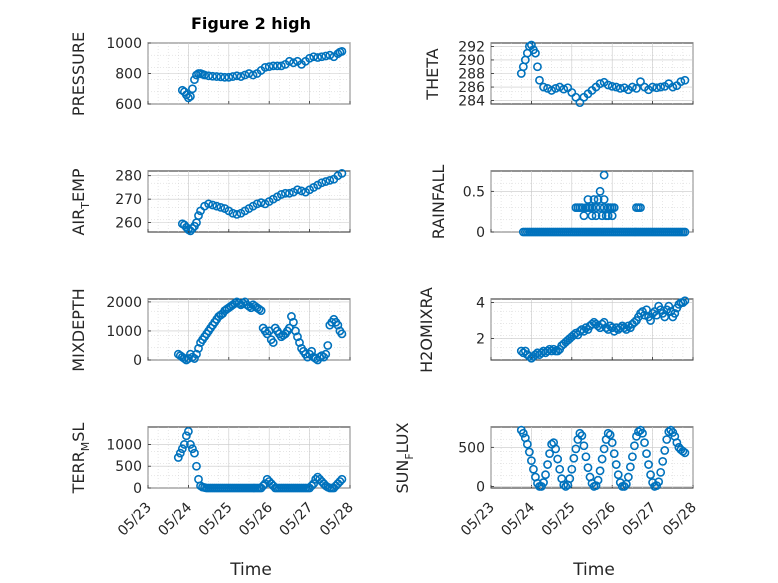 The image size is (778, 583). What do you see at coordinates (80, 201) in the screenshot?
I see `y-axis-label: AIRTEMP` at bounding box center [80, 201].